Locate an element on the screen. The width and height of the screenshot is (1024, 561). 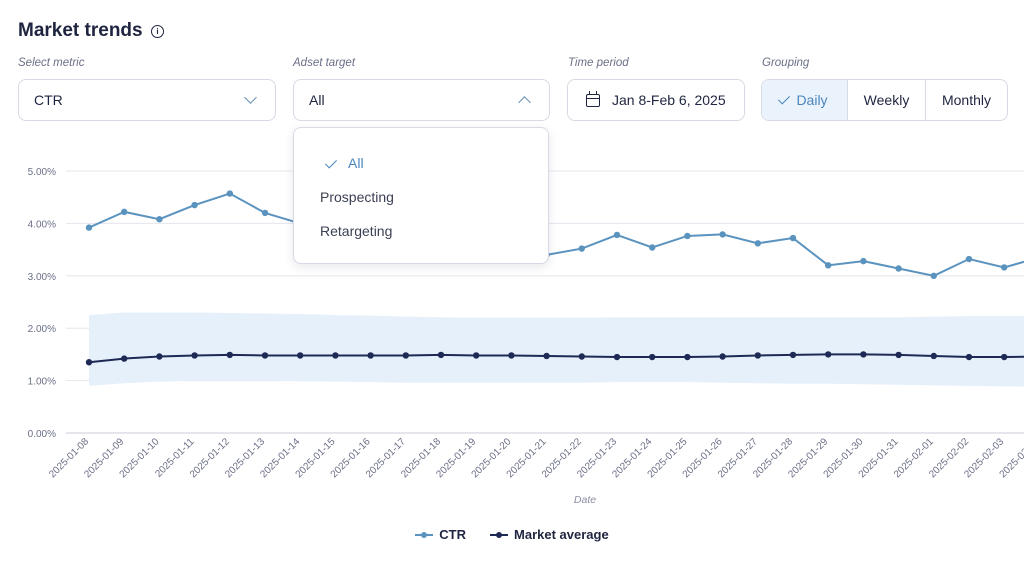
dropdown-option-retargeting: Retargeting is located at coordinates (356, 231).